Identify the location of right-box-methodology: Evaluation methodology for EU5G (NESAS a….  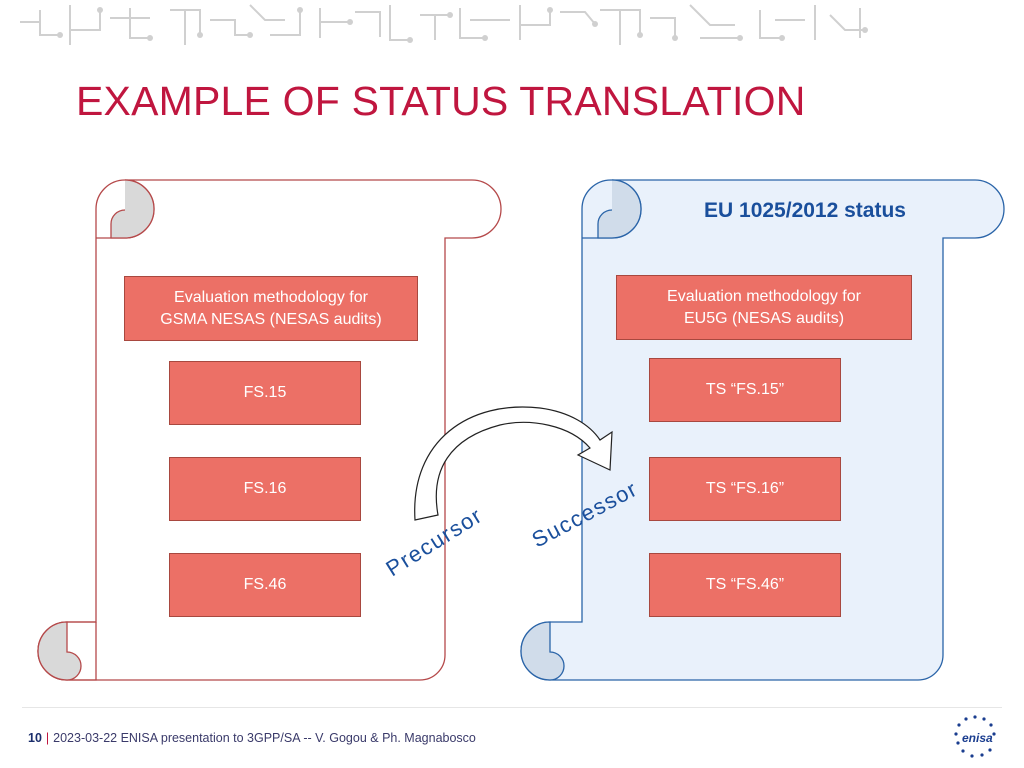
(764, 307).